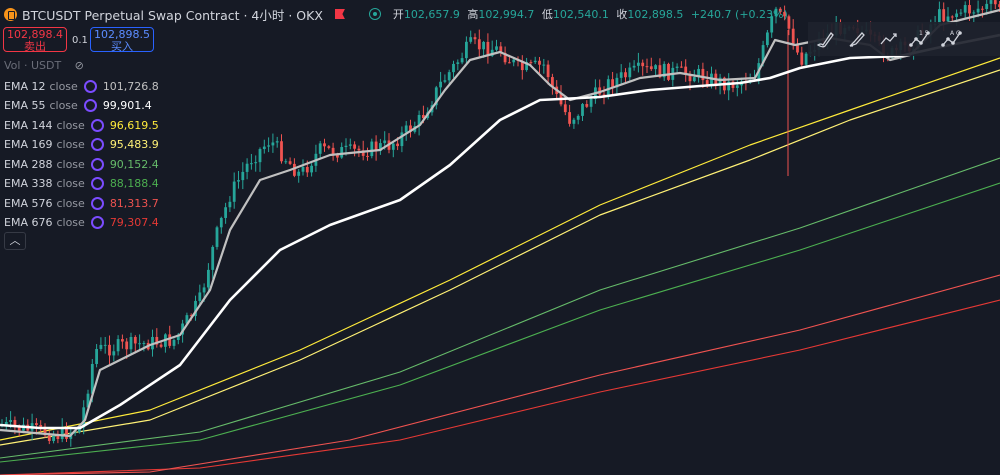 The image size is (1000, 475). What do you see at coordinates (78, 106) in the screenshot?
I see `indicator-row: EMA 55 close 99,901.4` at bounding box center [78, 106].